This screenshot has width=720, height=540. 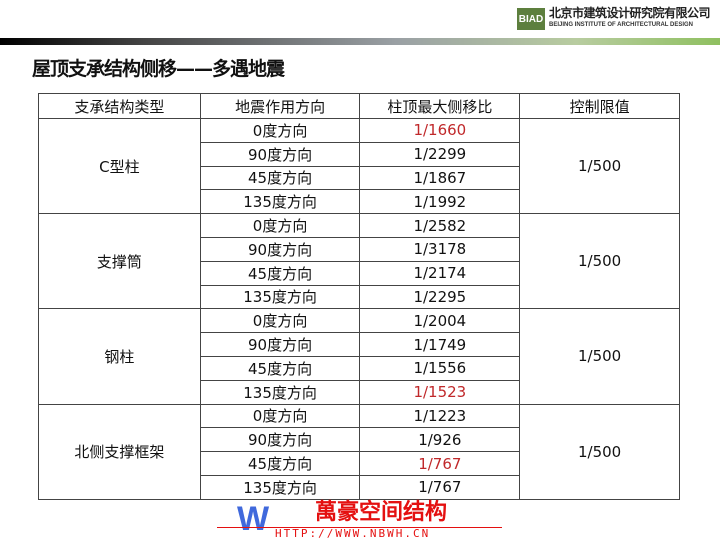 I want to click on cell-drift-ratio: 1/2295, so click(x=440, y=297).